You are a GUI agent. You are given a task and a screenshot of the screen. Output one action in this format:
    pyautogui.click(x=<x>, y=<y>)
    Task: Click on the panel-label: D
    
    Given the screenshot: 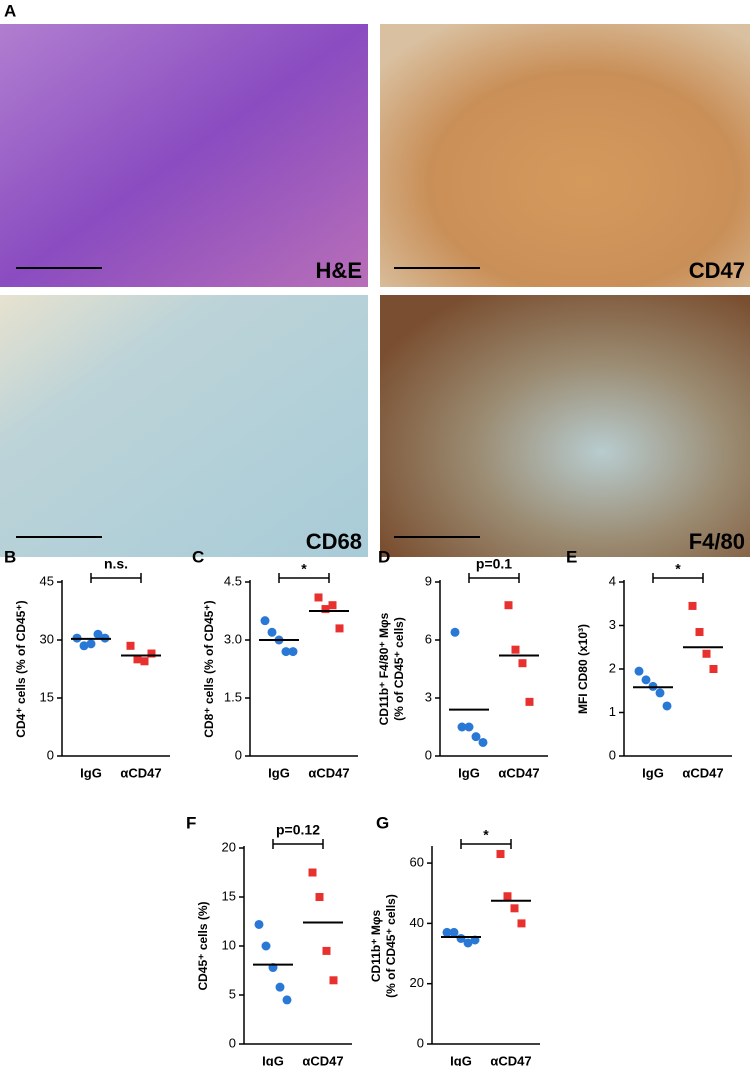 What is the action you would take?
    pyautogui.click(x=384, y=556)
    